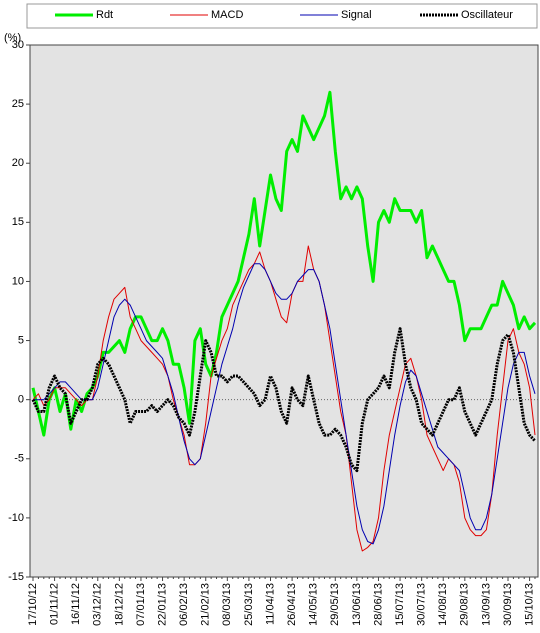  I want to click on x-tick-label: 21/02/13, so click(206, 604).